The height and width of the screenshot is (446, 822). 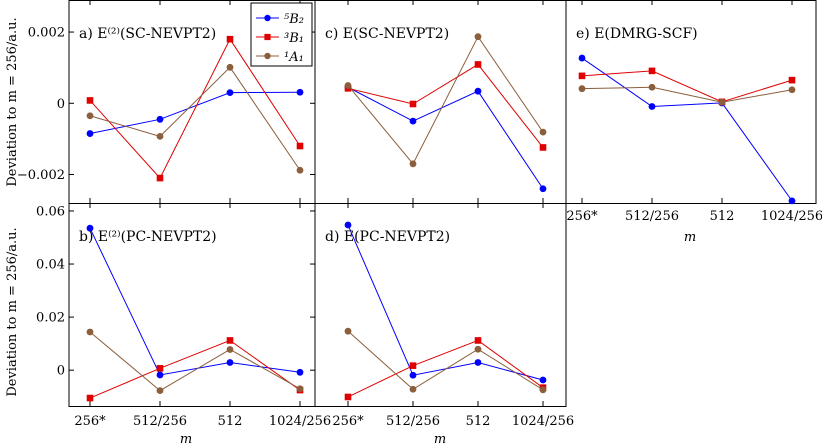 What do you see at coordinates (294, 38) in the screenshot?
I see `legend-label-3b1: ³B₁` at bounding box center [294, 38].